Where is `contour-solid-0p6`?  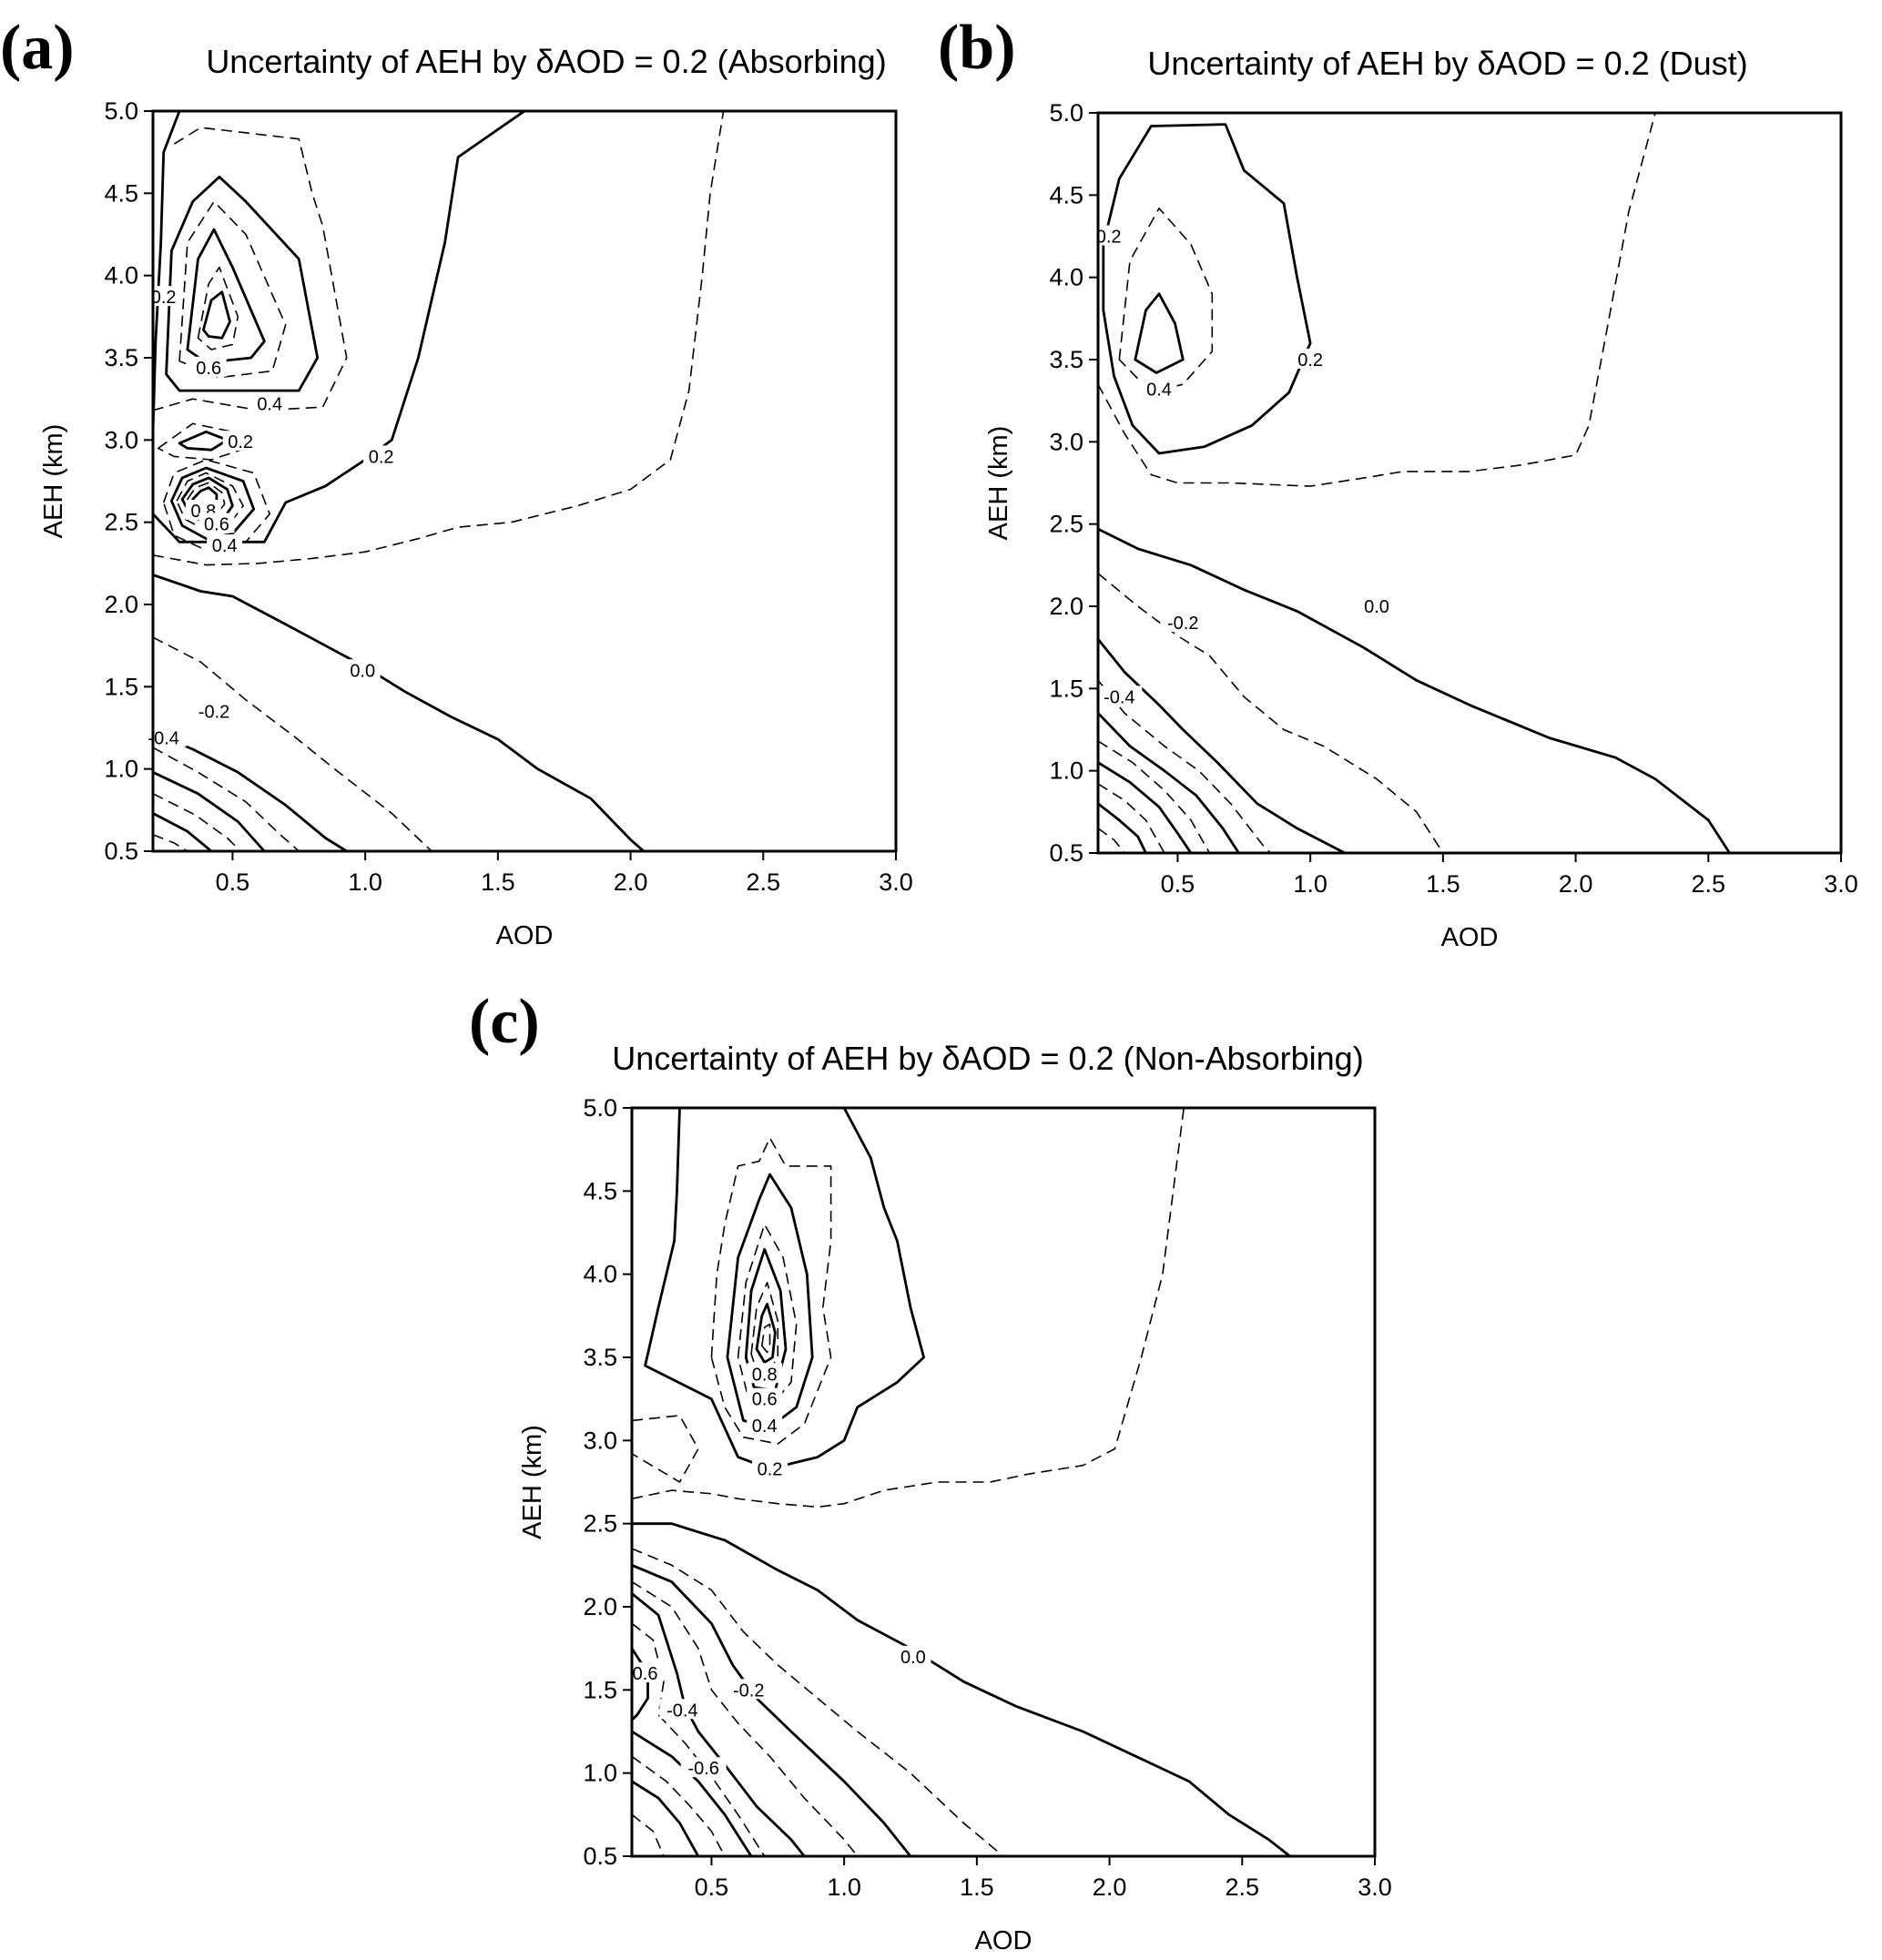 contour-solid-0p6 is located at coordinates (766, 1319).